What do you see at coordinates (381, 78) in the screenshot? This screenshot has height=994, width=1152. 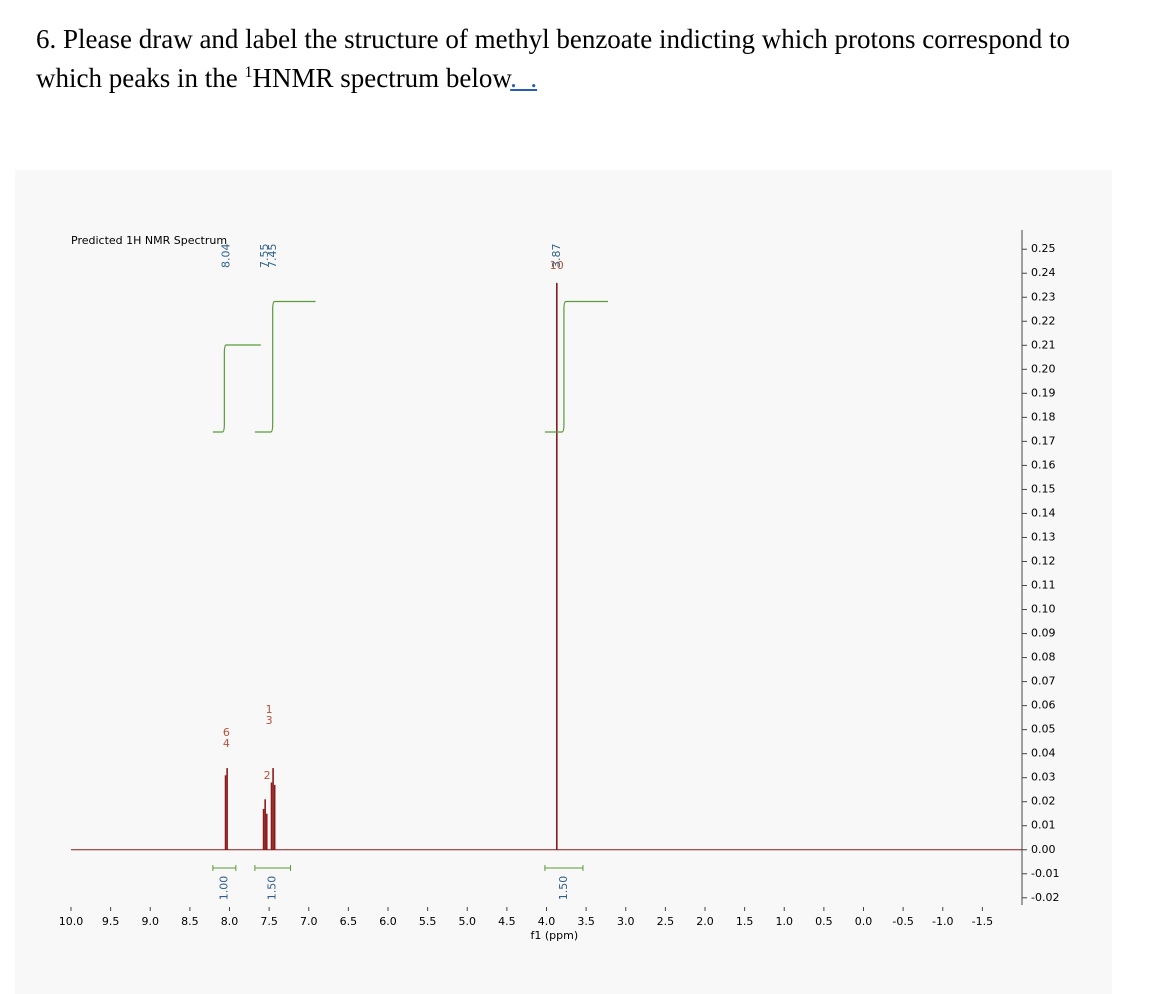 I see `question-text-after: HNMR spectrum below` at bounding box center [381, 78].